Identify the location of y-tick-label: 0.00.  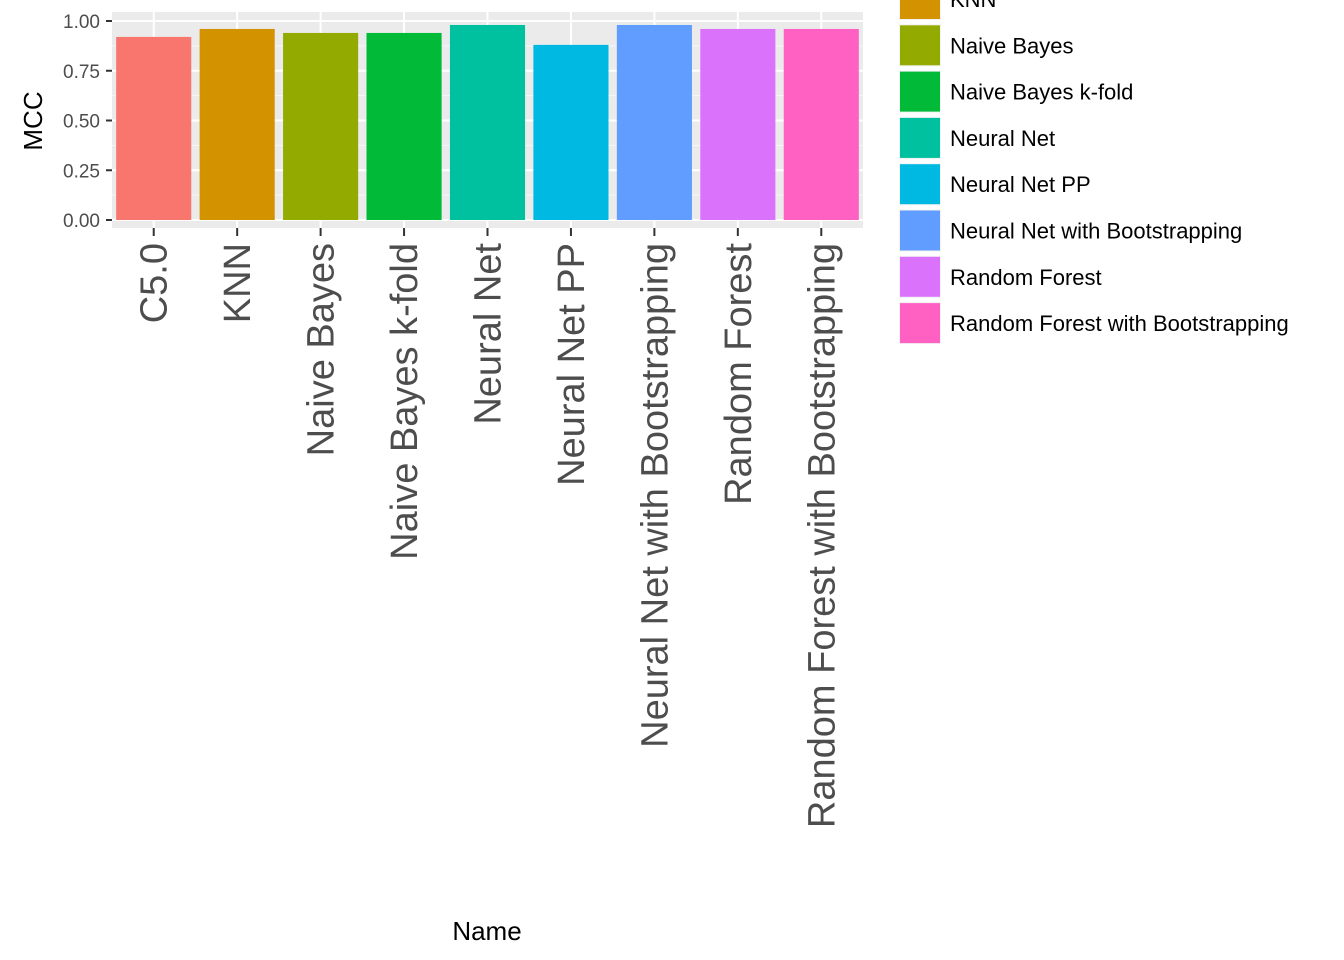
(81, 221).